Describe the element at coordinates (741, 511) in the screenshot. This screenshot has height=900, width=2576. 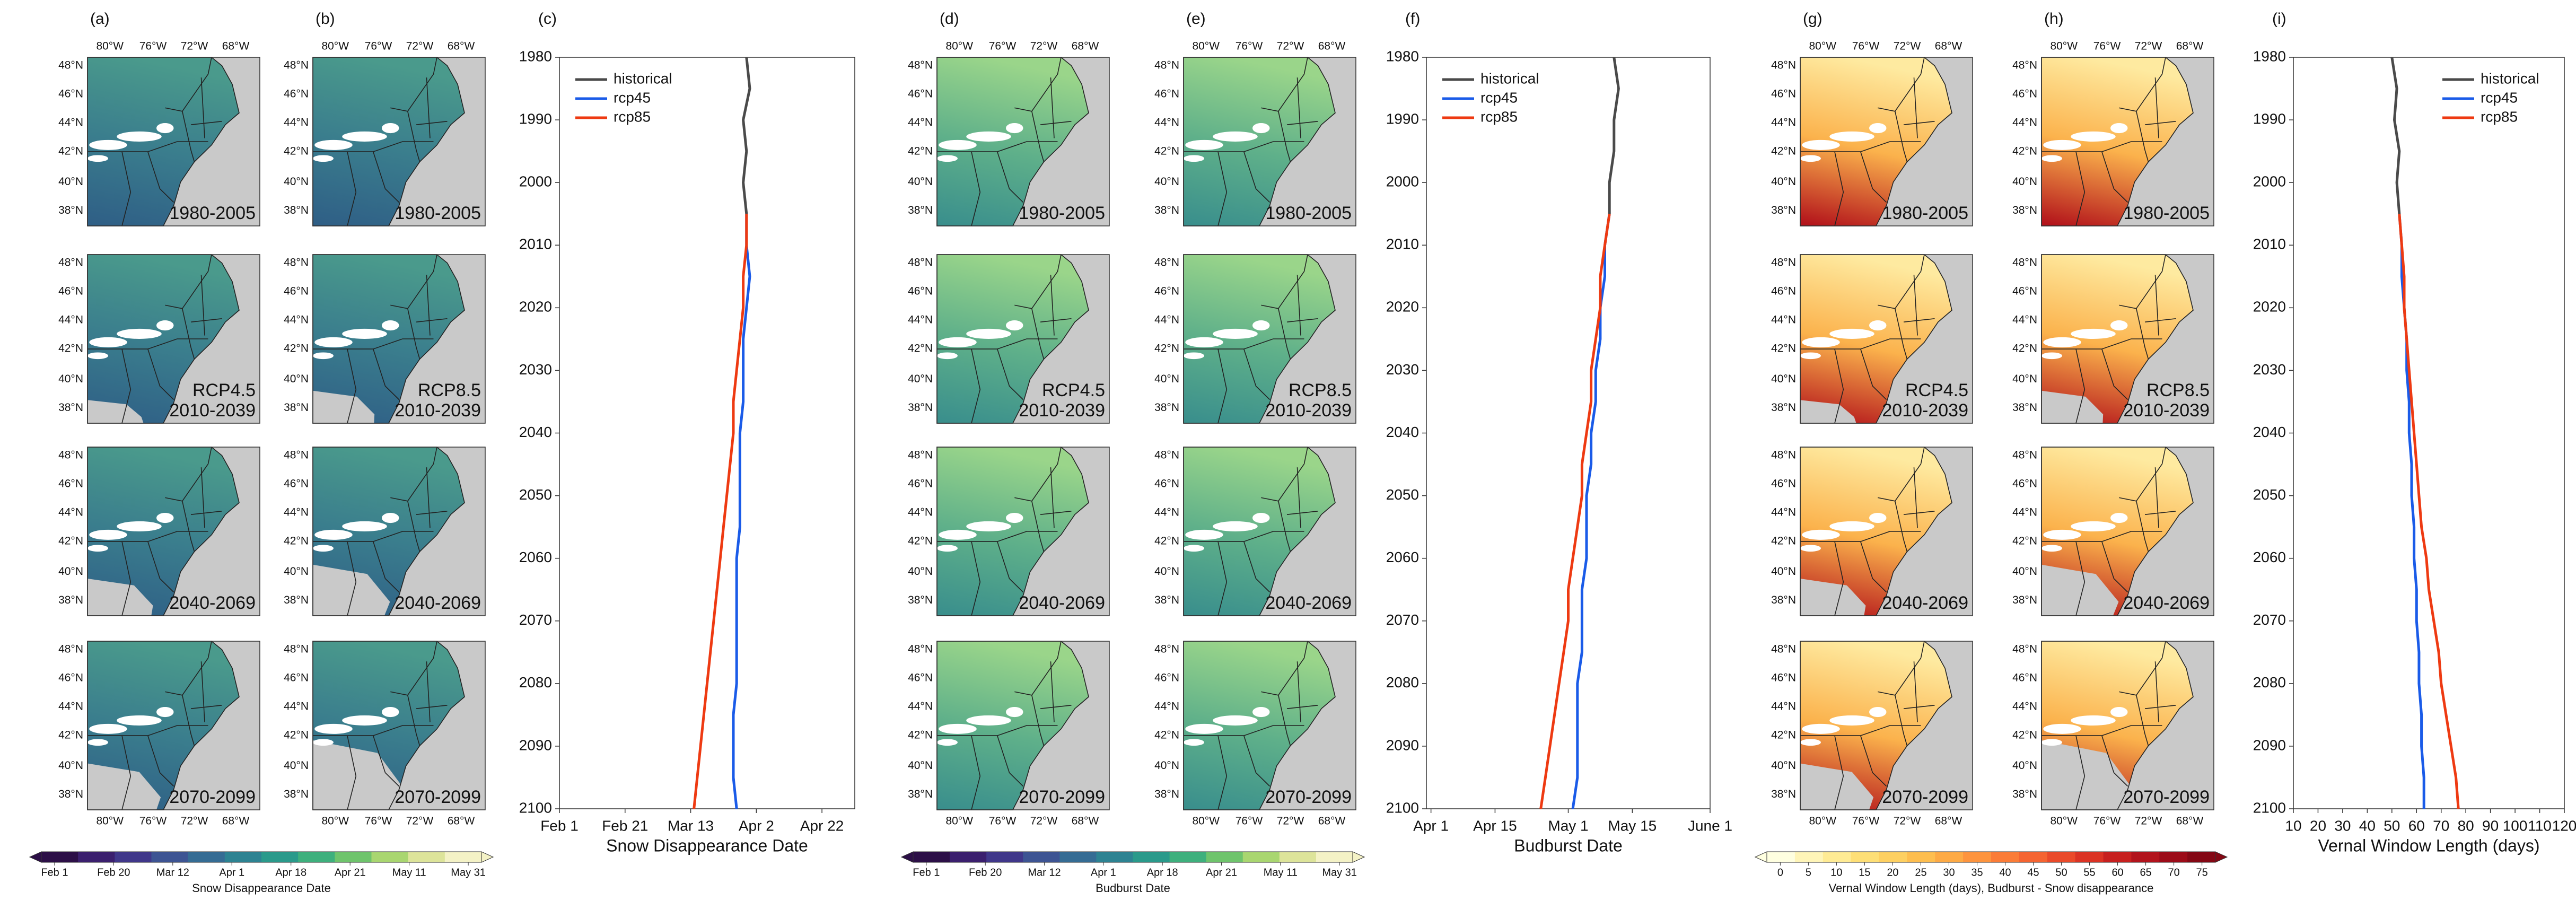
I see `series-line` at that location.